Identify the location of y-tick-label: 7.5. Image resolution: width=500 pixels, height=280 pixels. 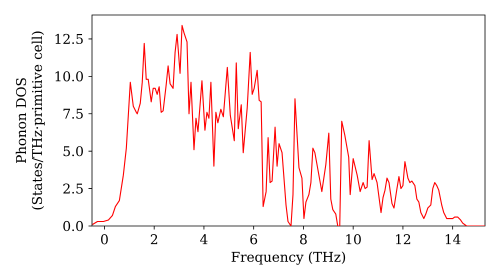
(73, 113).